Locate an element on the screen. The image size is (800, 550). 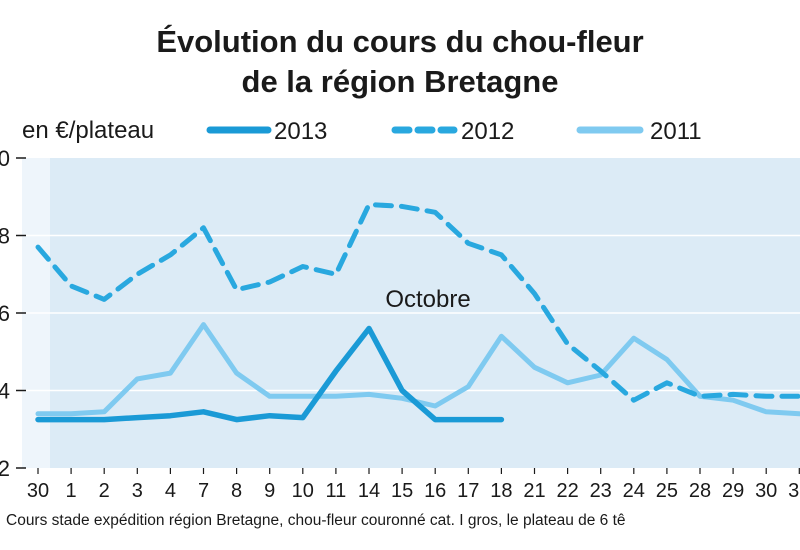
annotation-octobre: Octobre is located at coordinates (427, 299).